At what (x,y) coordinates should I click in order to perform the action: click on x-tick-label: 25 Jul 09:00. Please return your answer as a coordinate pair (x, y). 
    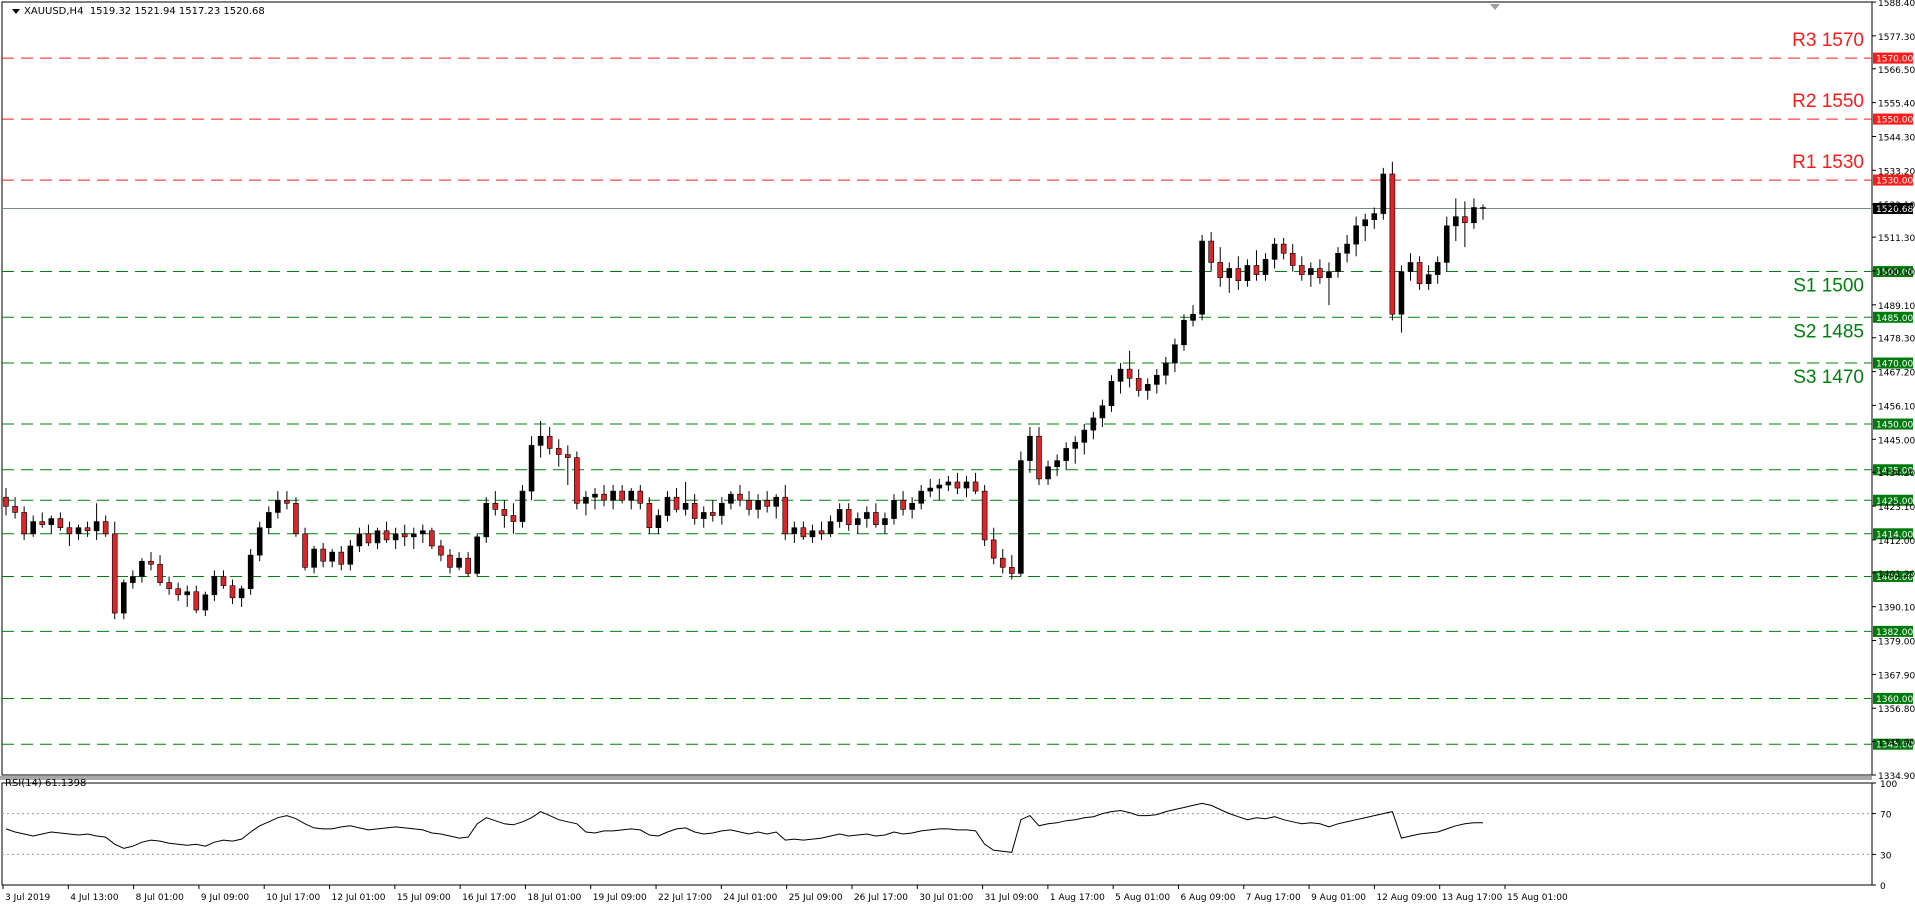
    Looking at the image, I should click on (816, 898).